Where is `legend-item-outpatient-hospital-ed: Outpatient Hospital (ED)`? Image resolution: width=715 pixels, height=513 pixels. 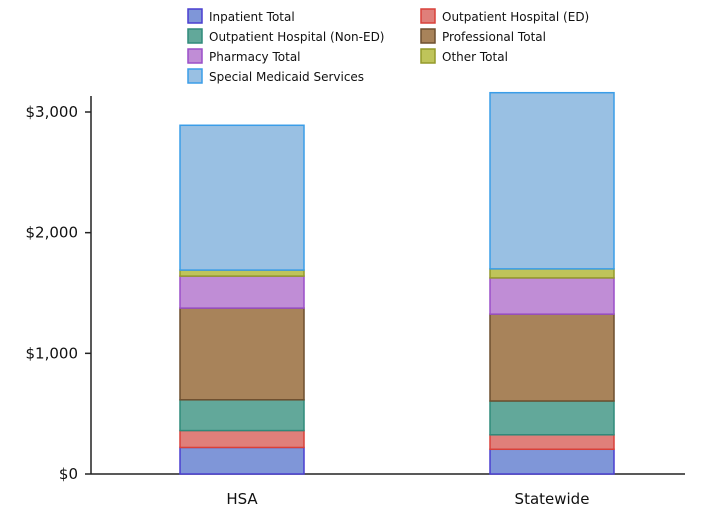
legend-item-outpatient-hospital-ed: Outpatient Hospital (ED) is located at coordinates (504, 16).